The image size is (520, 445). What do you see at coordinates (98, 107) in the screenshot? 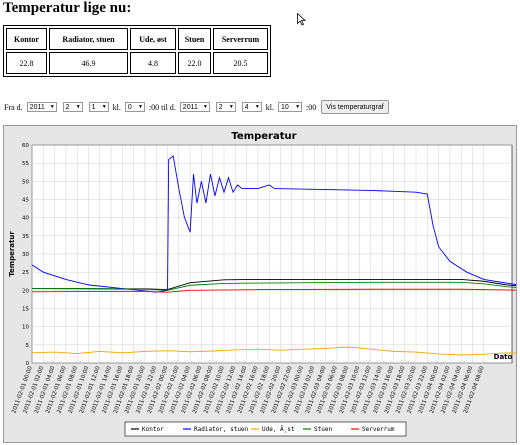
I see `from-day-select: 1 ▼` at bounding box center [98, 107].